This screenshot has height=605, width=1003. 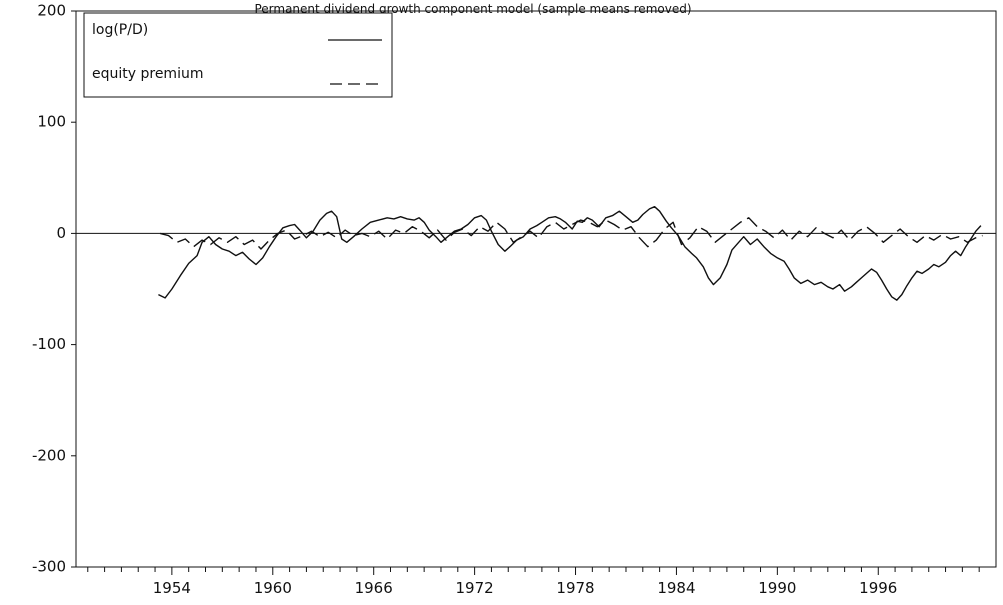 I want to click on x-tick-label: 1990, so click(x=777, y=588).